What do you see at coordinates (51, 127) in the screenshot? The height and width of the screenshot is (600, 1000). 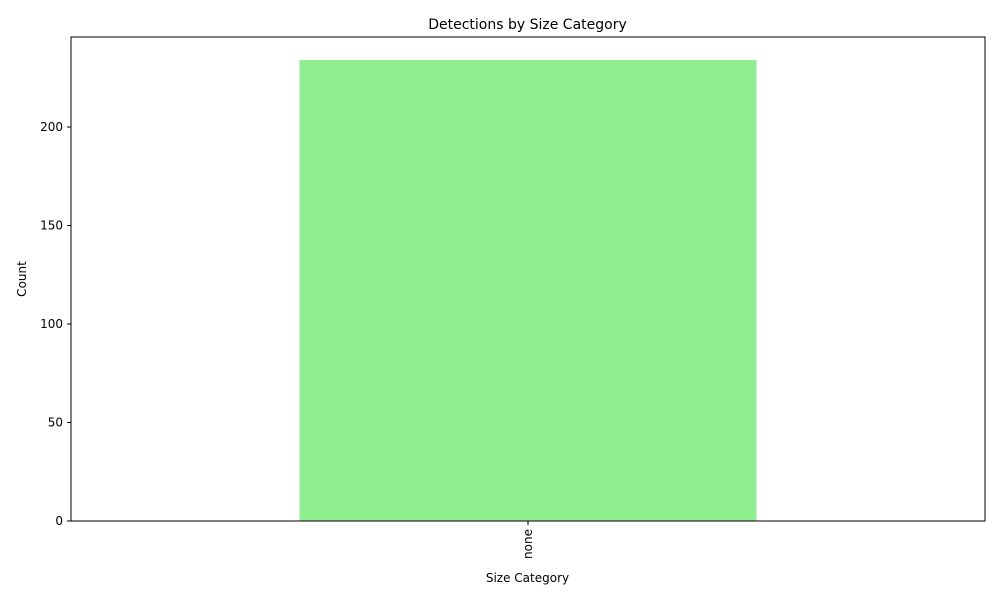 I see `y-tick-label: 200` at bounding box center [51, 127].